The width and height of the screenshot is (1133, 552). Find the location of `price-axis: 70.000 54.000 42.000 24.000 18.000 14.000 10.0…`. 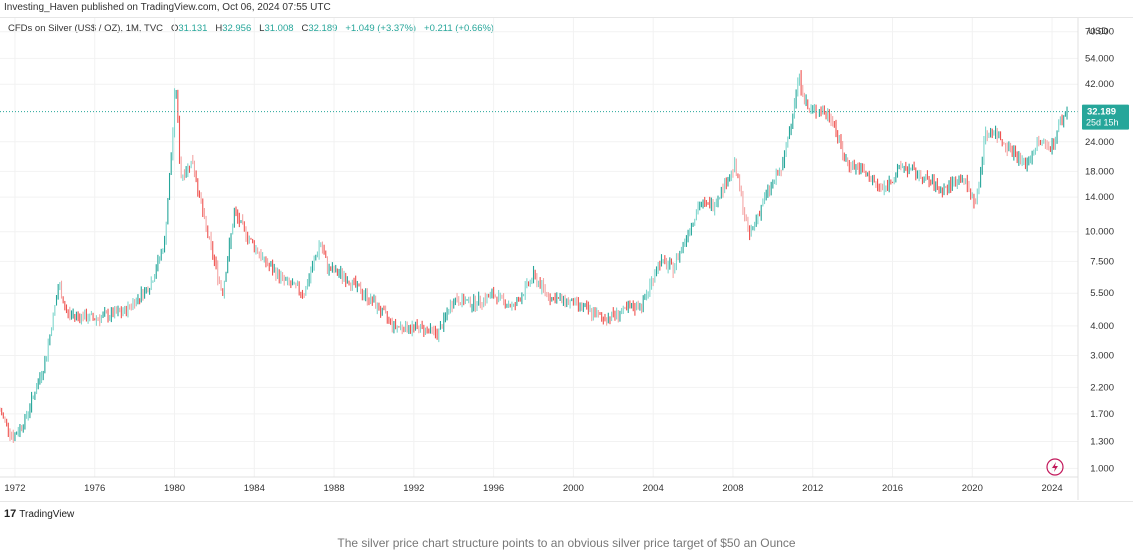

price-axis: 70.000 54.000 42.000 24.000 18.000 14.000 10.0… is located at coordinates (1099, 251).